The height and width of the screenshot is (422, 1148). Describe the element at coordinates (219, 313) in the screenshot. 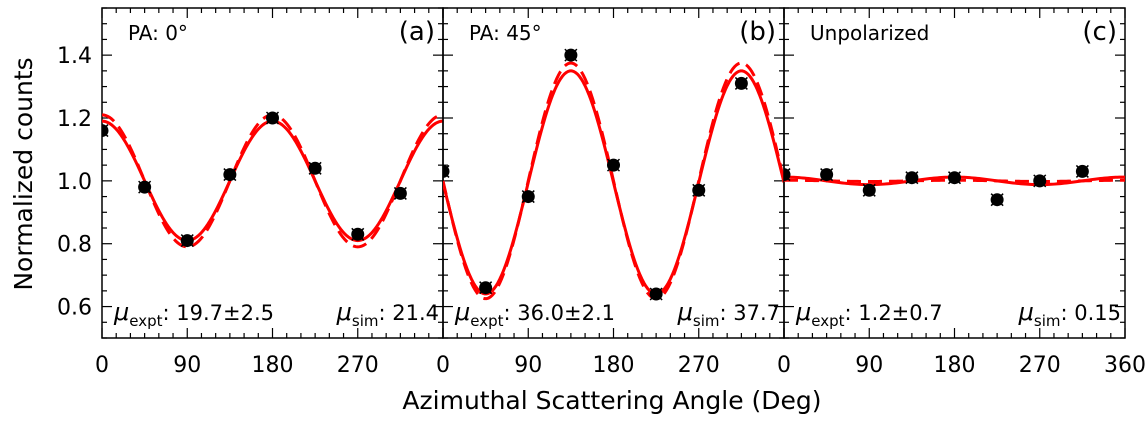

I see `mu-value: : 19.7±2.5` at that location.